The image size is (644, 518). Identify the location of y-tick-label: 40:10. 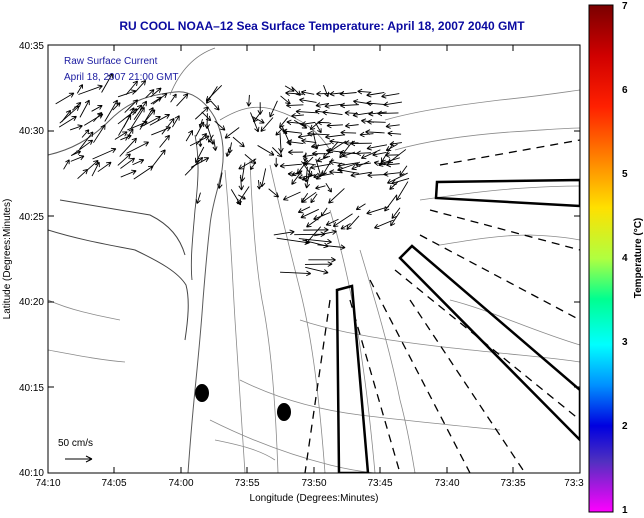
(31, 473).